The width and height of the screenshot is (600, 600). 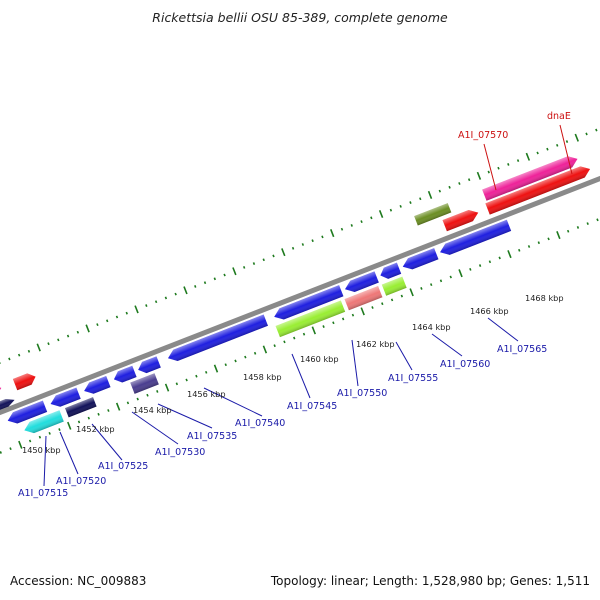 What do you see at coordinates (123, 466) in the screenshot?
I see `gene-label: A1I_07525` at bounding box center [123, 466].